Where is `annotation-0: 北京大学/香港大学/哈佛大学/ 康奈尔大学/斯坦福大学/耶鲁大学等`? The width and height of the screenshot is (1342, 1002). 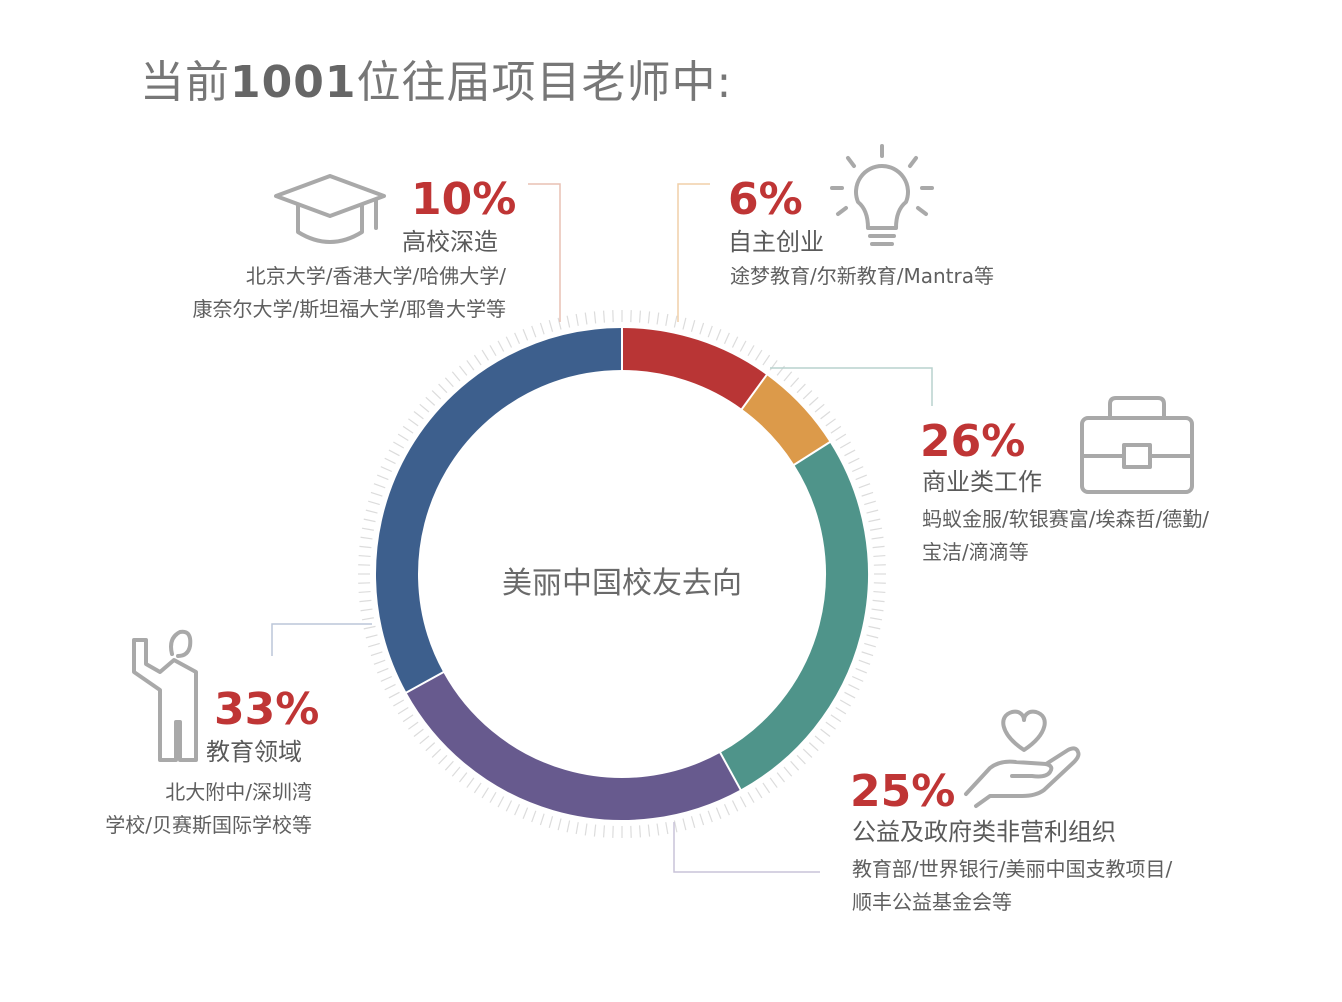
annotation-0: 北京大学/香港大学/哈佛大学/ 康奈尔大学/斯坦福大学/耶鲁大学等 is located at coordinates (349, 292).